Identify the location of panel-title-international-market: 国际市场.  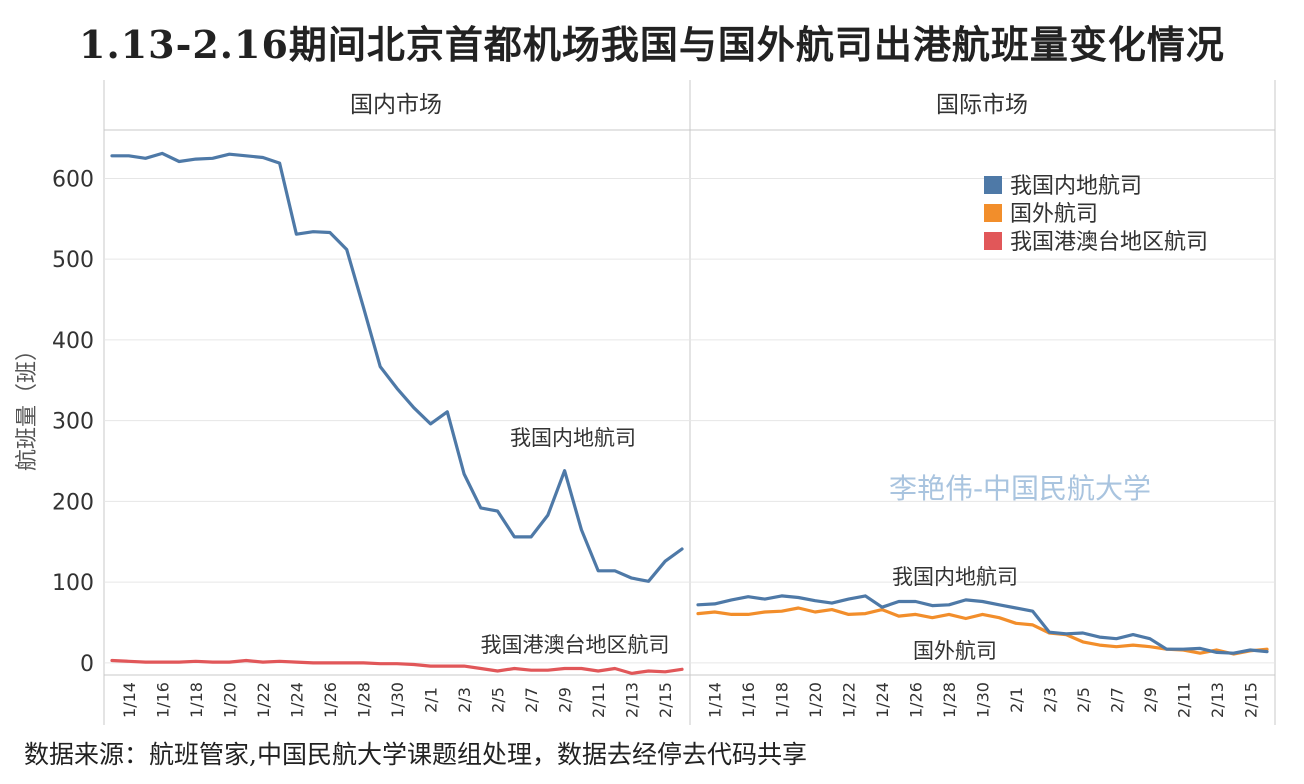
(982, 105).